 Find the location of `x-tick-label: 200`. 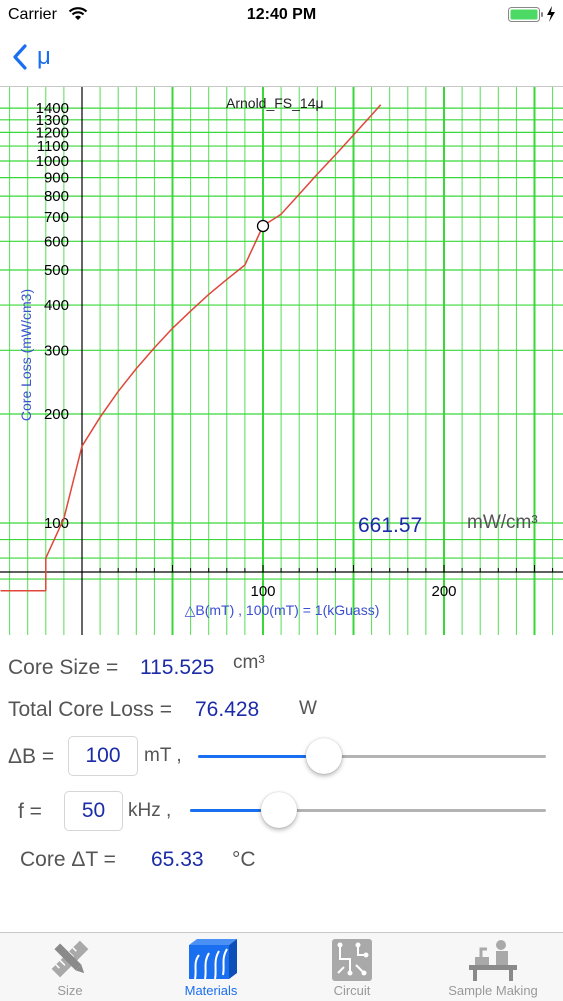

x-tick-label: 200 is located at coordinates (443, 591).